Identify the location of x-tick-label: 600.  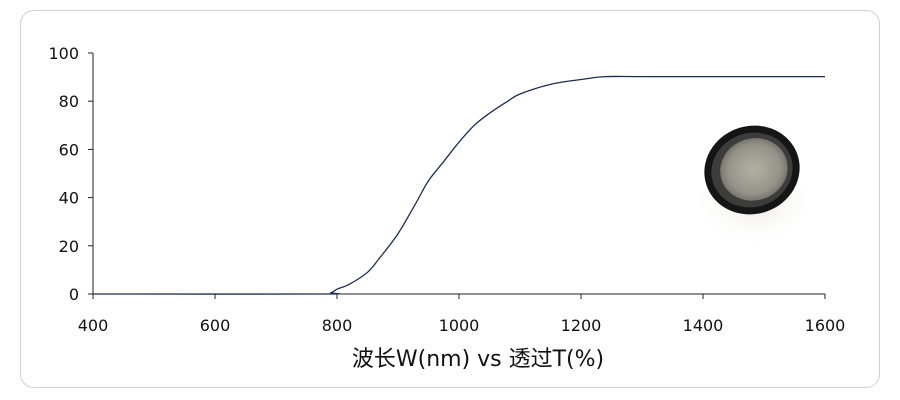
(215, 325).